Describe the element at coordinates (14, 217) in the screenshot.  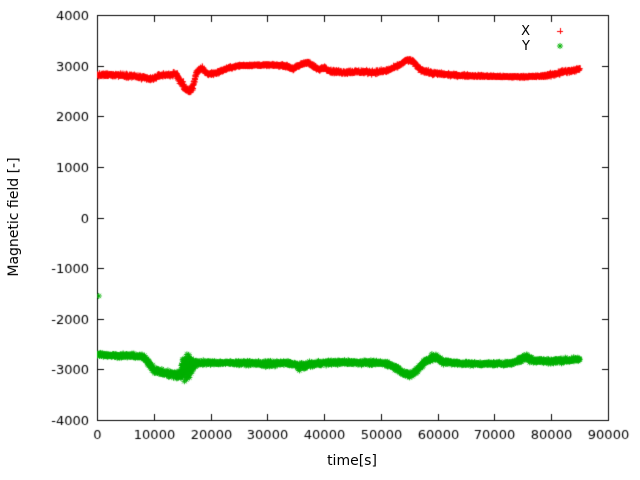
I see `y-axis-label: Magnetic field [-]` at that location.